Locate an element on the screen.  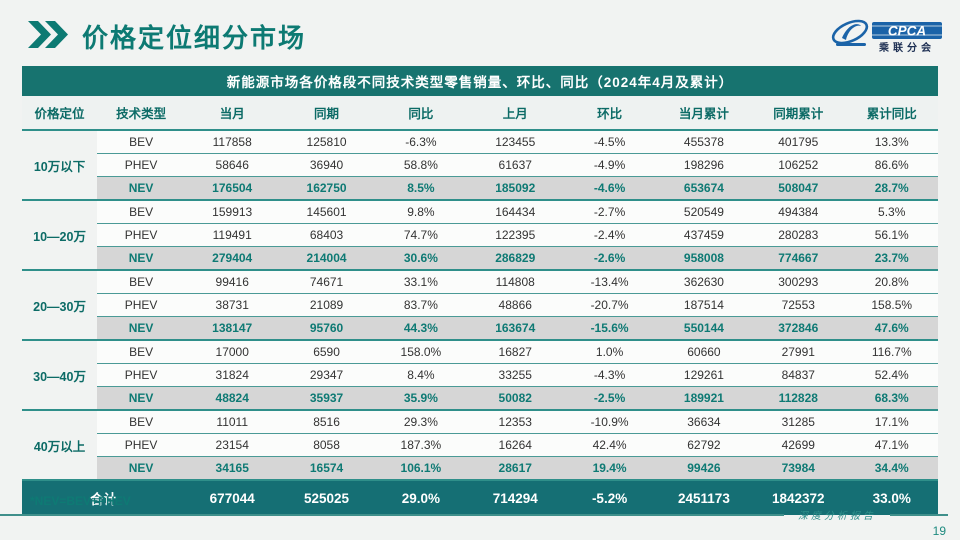
value-cell: -4.3% is located at coordinates (609, 375).